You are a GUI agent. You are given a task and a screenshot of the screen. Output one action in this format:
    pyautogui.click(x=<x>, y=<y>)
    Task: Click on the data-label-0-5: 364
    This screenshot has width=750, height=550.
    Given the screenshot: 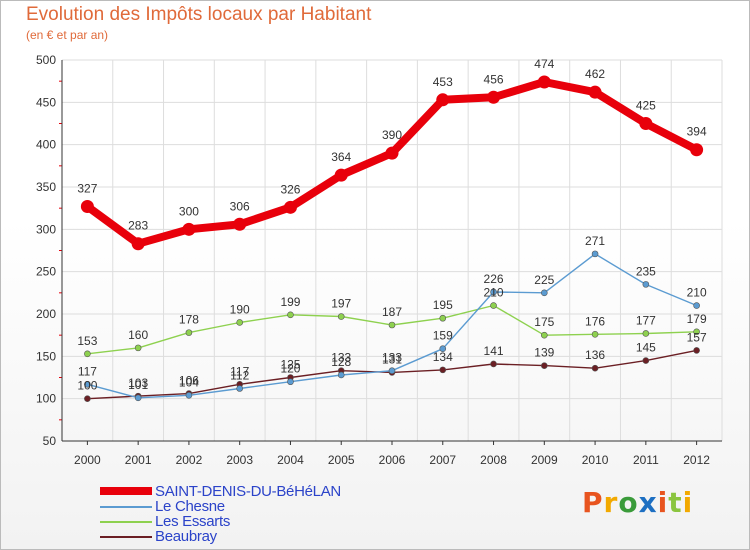 What is the action you would take?
    pyautogui.click(x=341, y=157)
    